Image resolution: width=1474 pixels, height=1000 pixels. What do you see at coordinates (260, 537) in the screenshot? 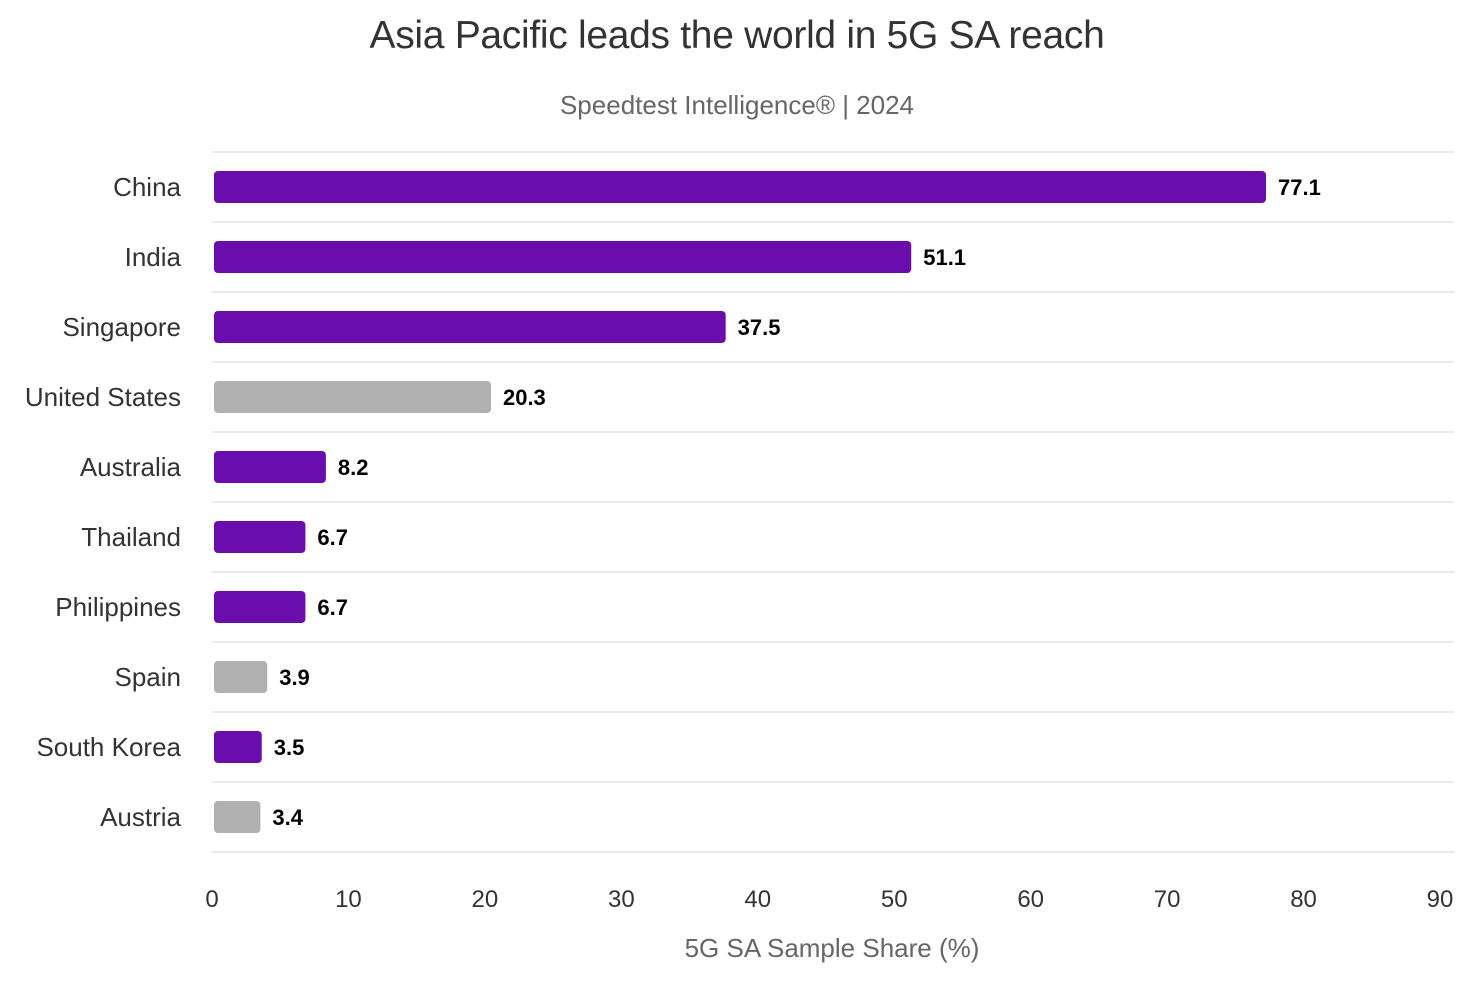
I see `bar-thailand` at bounding box center [260, 537].